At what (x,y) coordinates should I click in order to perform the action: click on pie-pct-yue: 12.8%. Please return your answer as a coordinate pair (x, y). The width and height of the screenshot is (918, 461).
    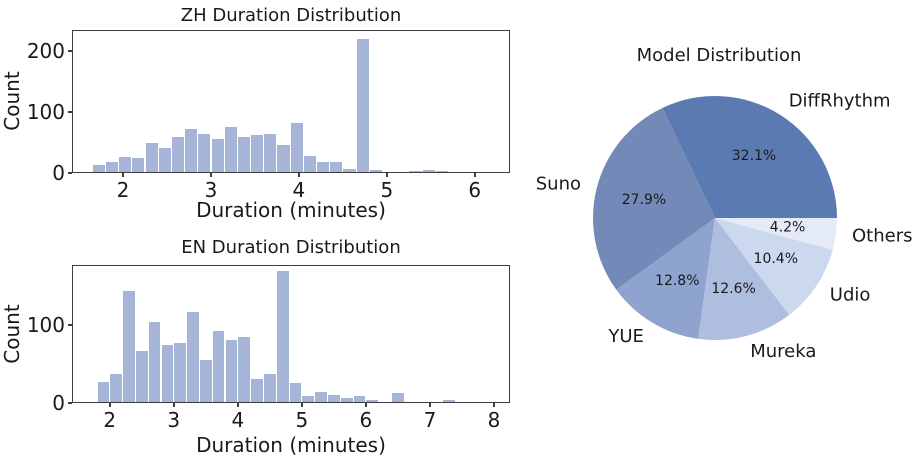
    Looking at the image, I should click on (677, 281).